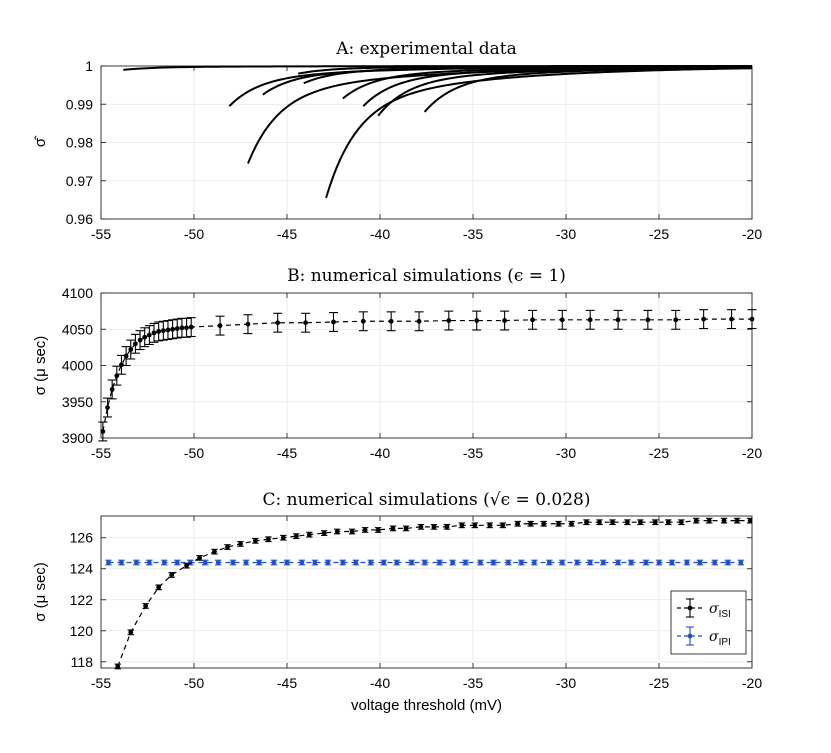 This screenshot has width=831, height=753. I want to click on series-line, so click(427, 375).